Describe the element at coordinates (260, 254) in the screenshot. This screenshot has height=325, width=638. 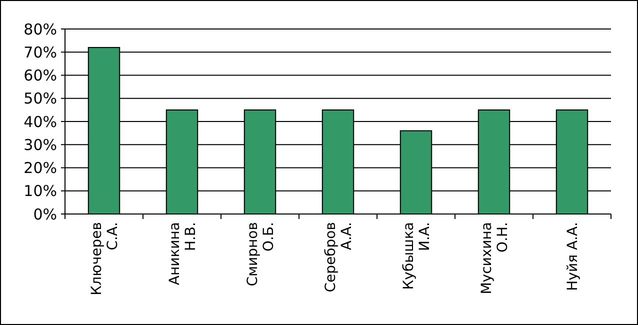
I see `x-tick-label: Смирнов О.Б.` at that location.